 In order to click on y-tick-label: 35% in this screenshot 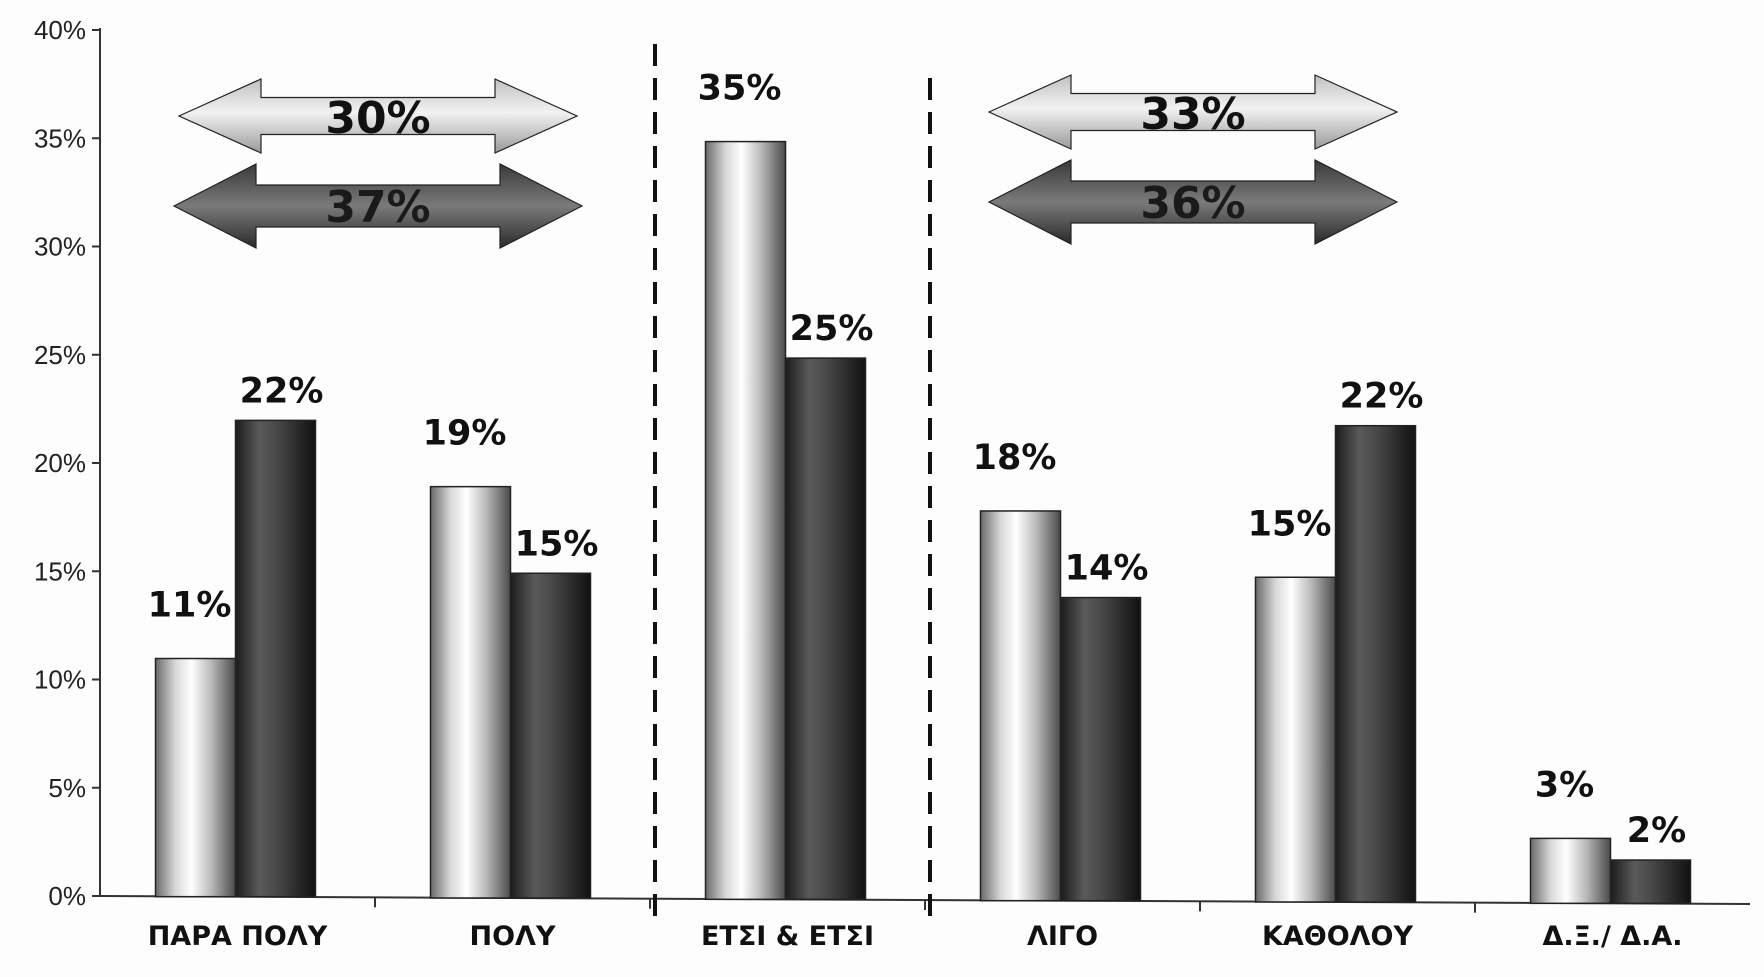, I will do `click(60, 138)`.